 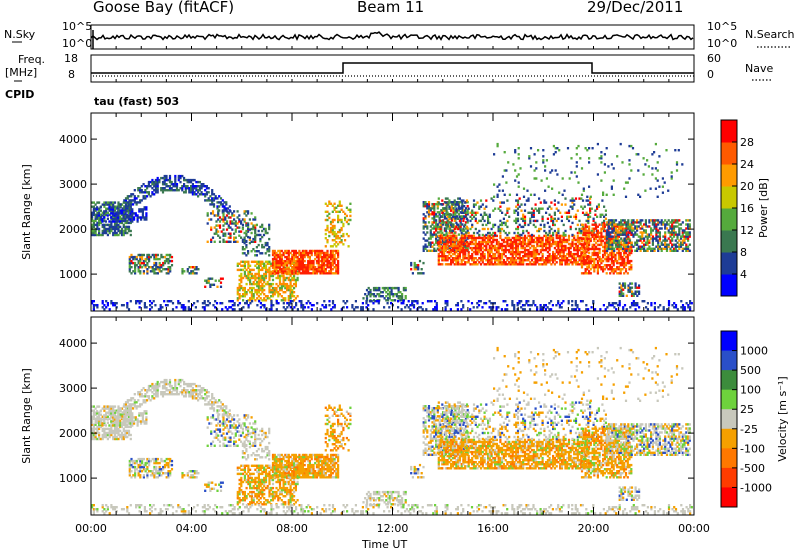 I want to click on nave-tick-high: 60, so click(x=714, y=58).